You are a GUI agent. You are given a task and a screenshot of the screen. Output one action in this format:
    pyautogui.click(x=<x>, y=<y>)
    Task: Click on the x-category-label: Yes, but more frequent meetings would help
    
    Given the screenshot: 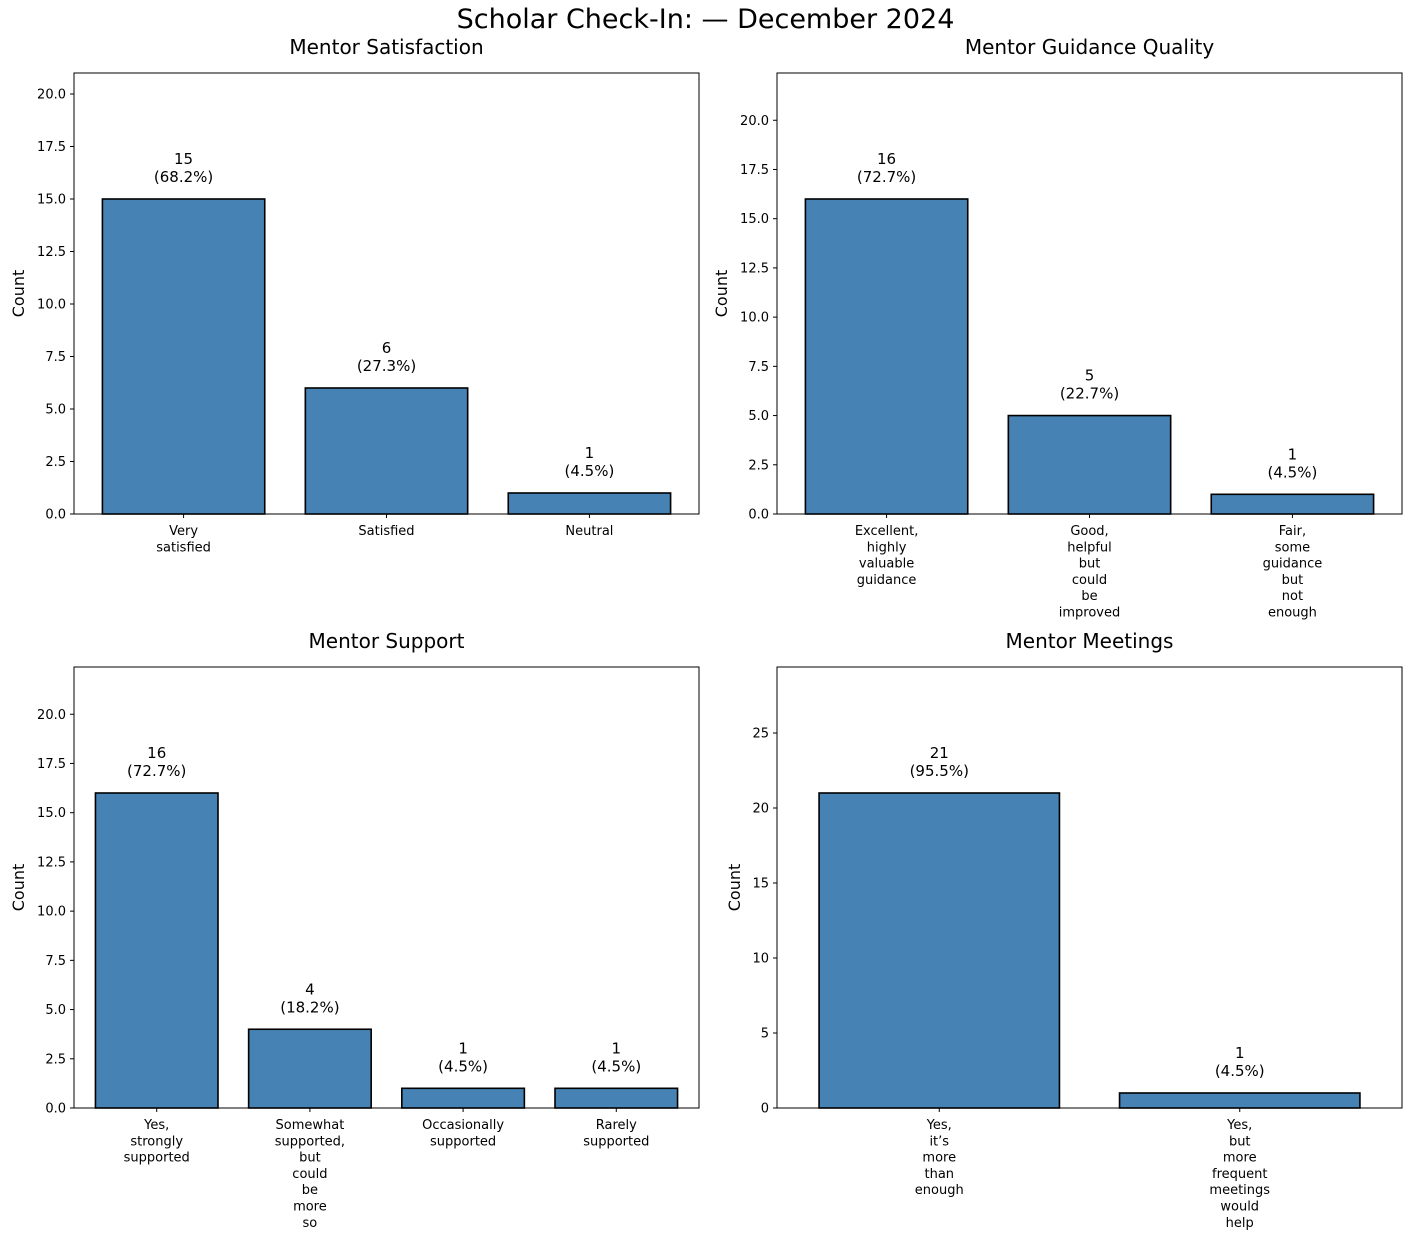 What is the action you would take?
    pyautogui.click(x=1239, y=1174)
    